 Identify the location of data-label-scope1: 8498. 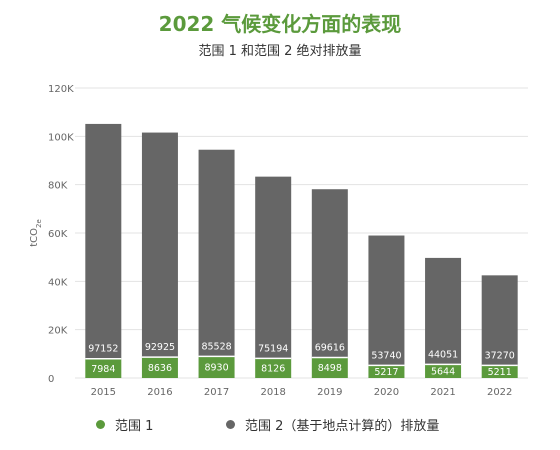
(330, 368).